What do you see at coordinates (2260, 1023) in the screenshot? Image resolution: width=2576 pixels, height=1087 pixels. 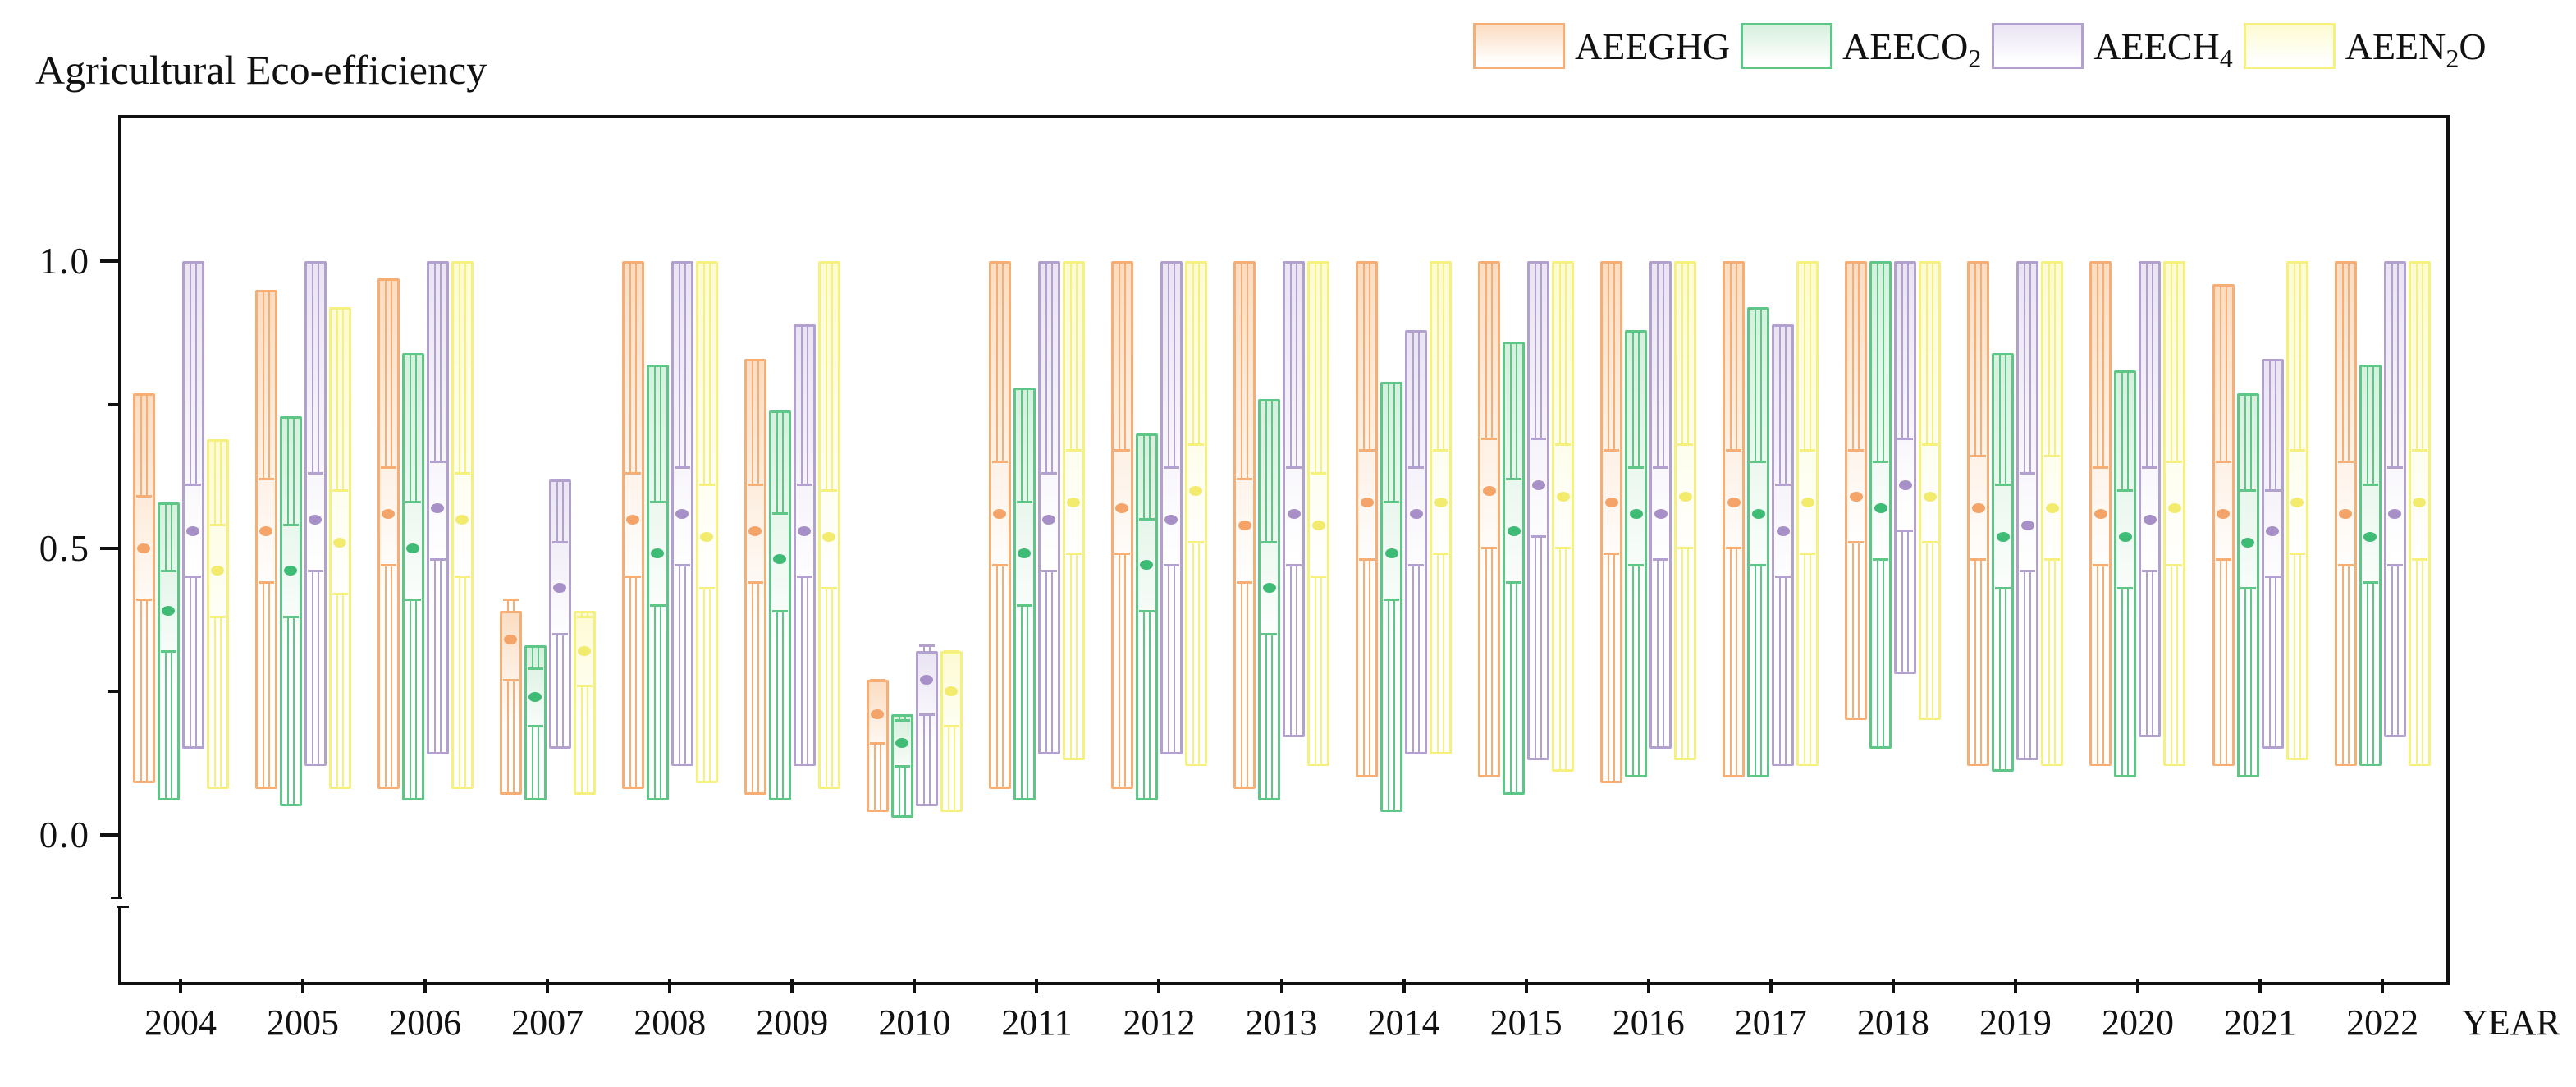 I see `x-axis-year-label: 2021` at bounding box center [2260, 1023].